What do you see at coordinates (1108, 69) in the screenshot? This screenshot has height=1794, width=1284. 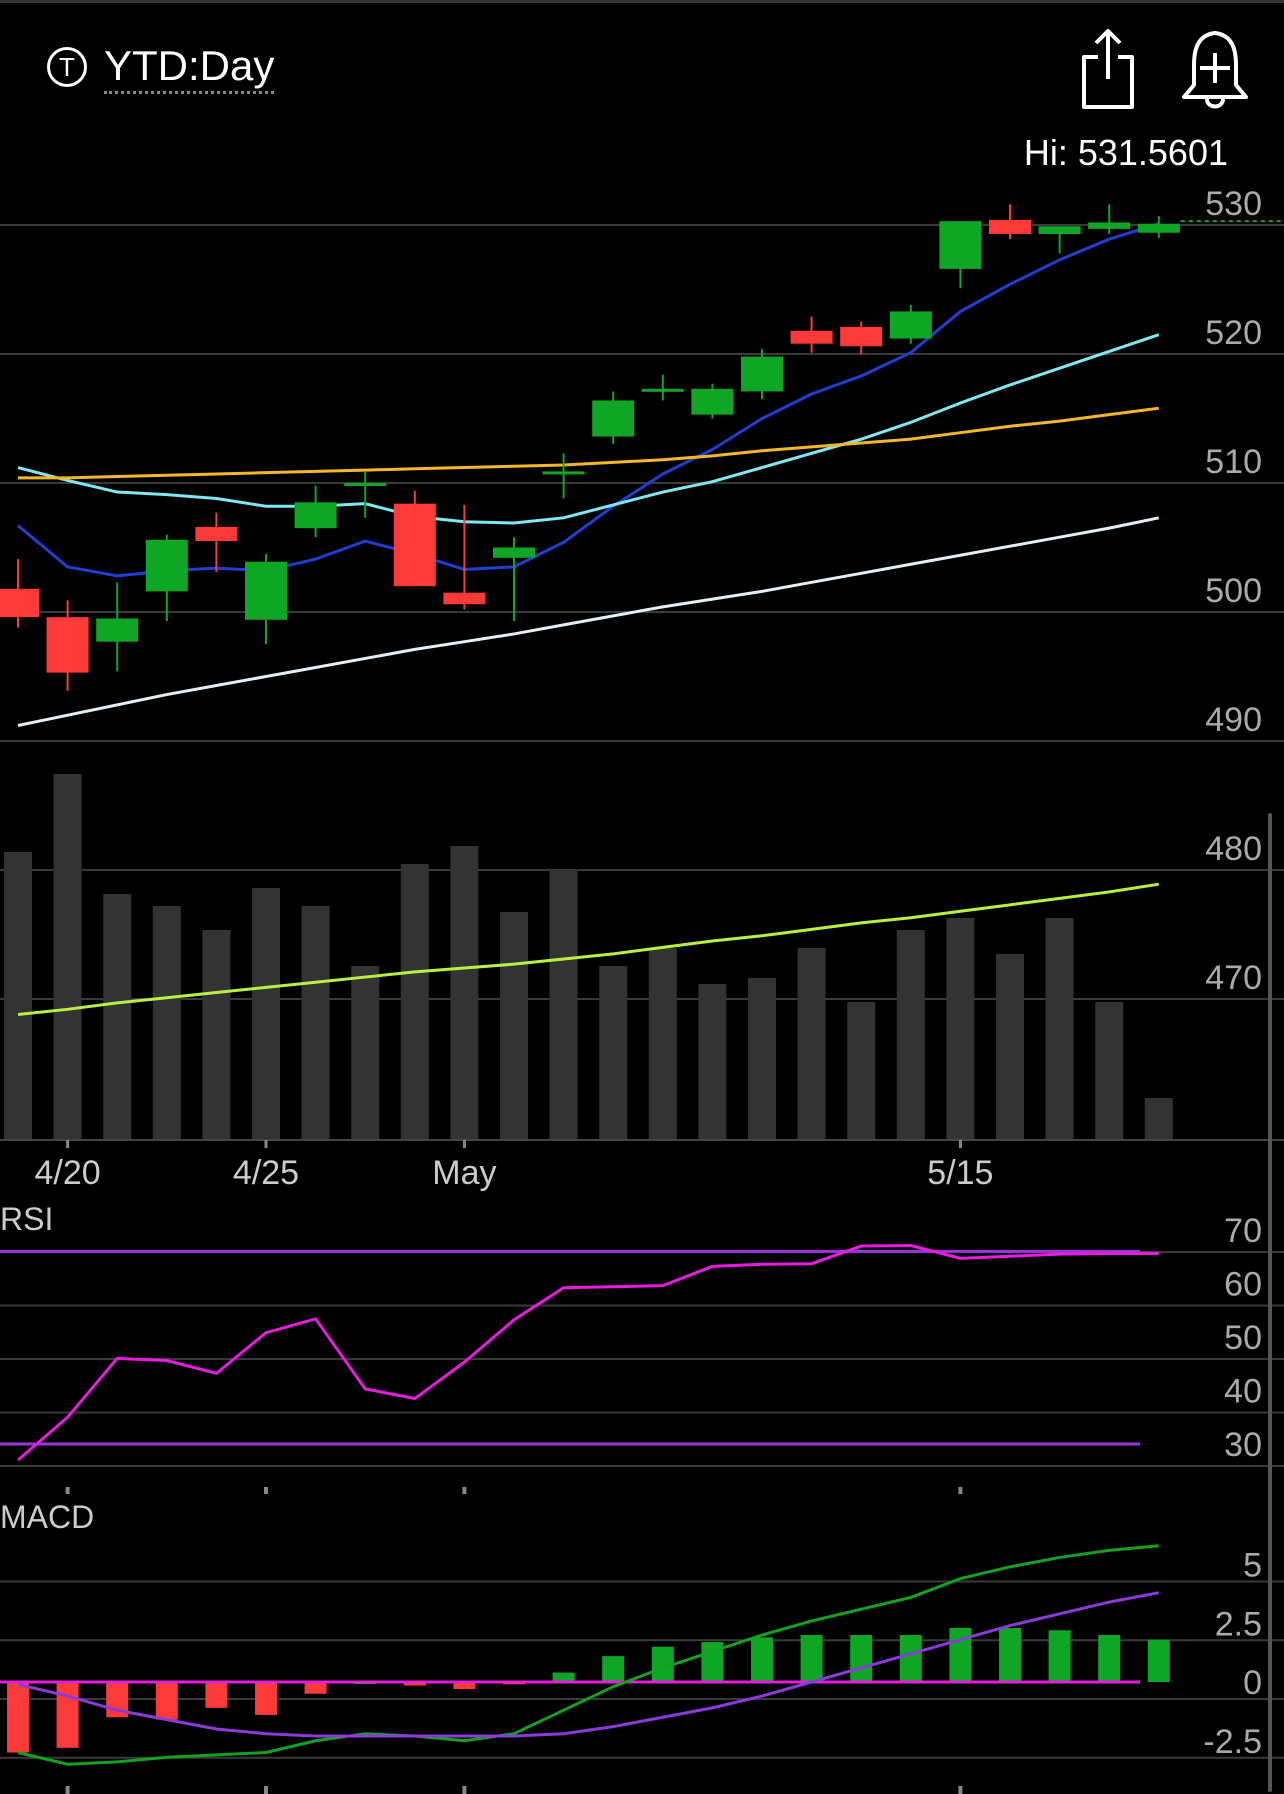 I see `share-icon` at bounding box center [1108, 69].